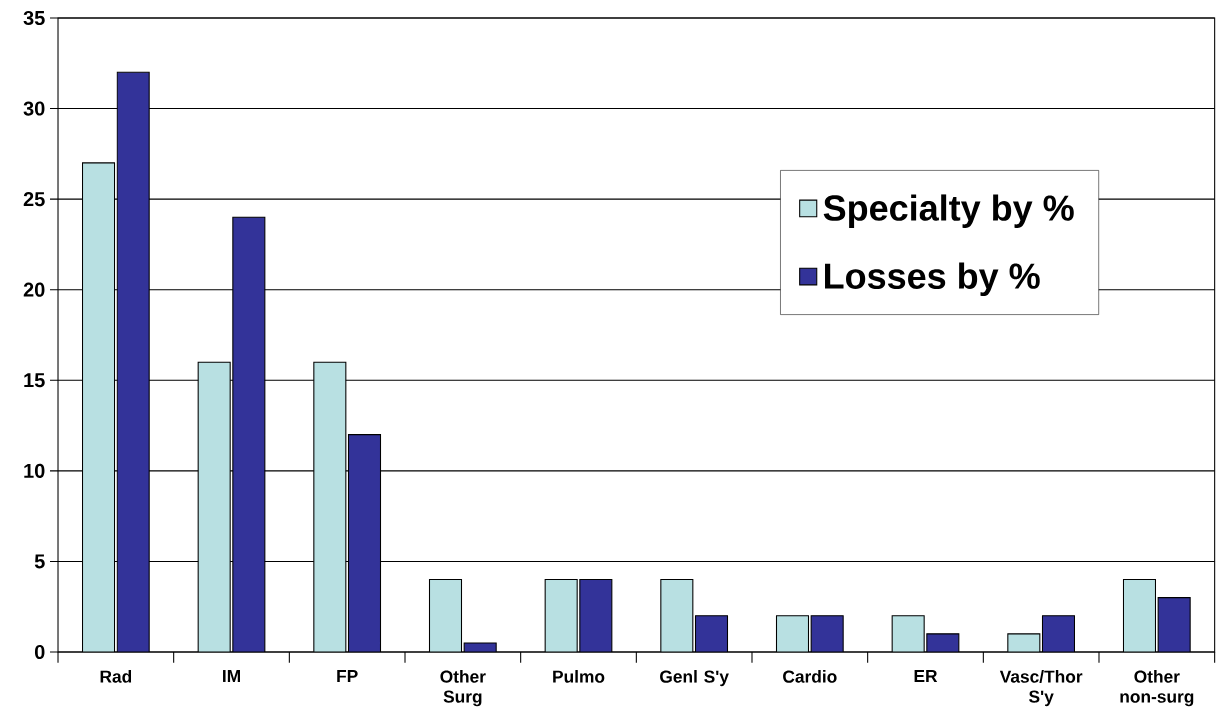 This screenshot has width=1218, height=724. Describe the element at coordinates (39, 561) in the screenshot. I see `y-tick-label: 5` at that location.